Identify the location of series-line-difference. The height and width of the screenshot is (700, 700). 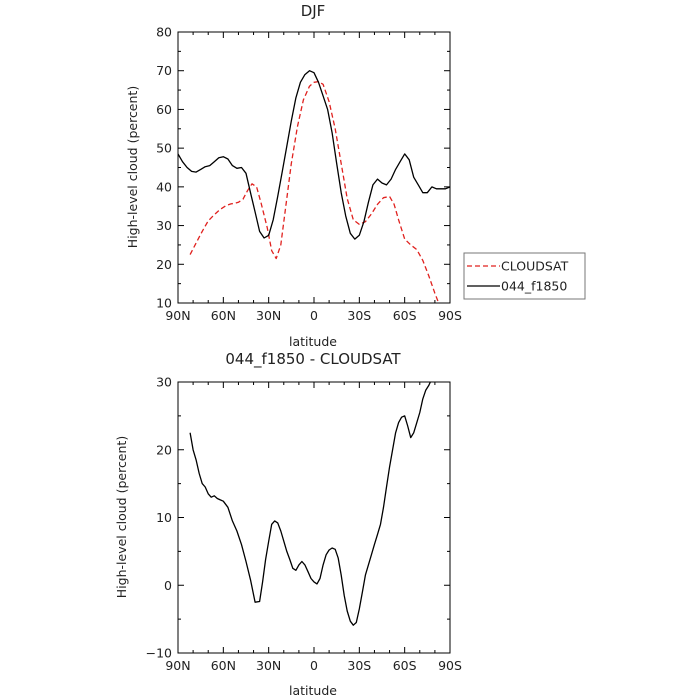
(310, 504).